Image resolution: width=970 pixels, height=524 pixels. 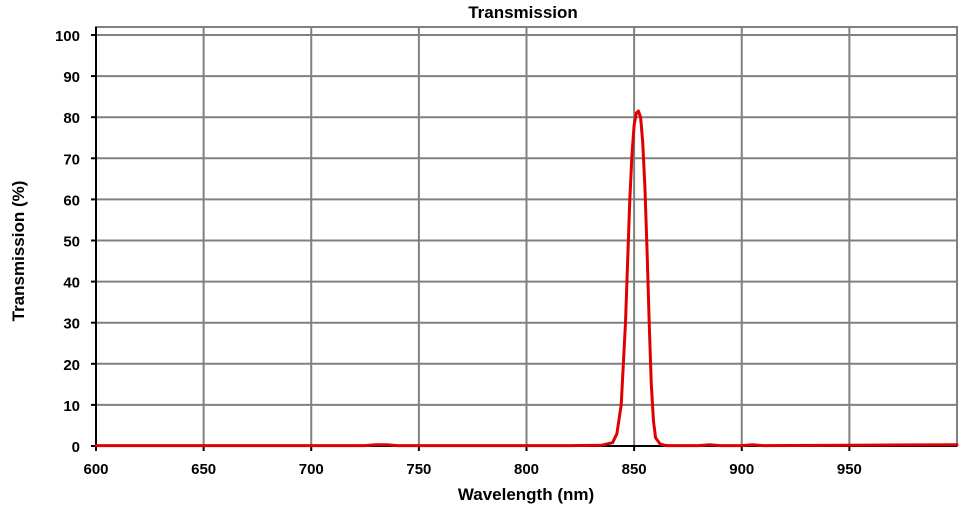 I want to click on y-axis-title: Transmission (%), so click(x=18, y=251).